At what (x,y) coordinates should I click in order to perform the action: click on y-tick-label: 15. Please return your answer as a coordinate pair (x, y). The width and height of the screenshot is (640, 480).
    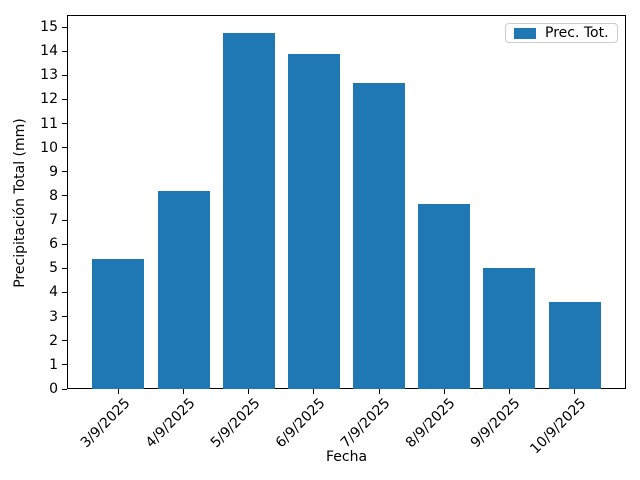
    Looking at the image, I should click on (49, 27).